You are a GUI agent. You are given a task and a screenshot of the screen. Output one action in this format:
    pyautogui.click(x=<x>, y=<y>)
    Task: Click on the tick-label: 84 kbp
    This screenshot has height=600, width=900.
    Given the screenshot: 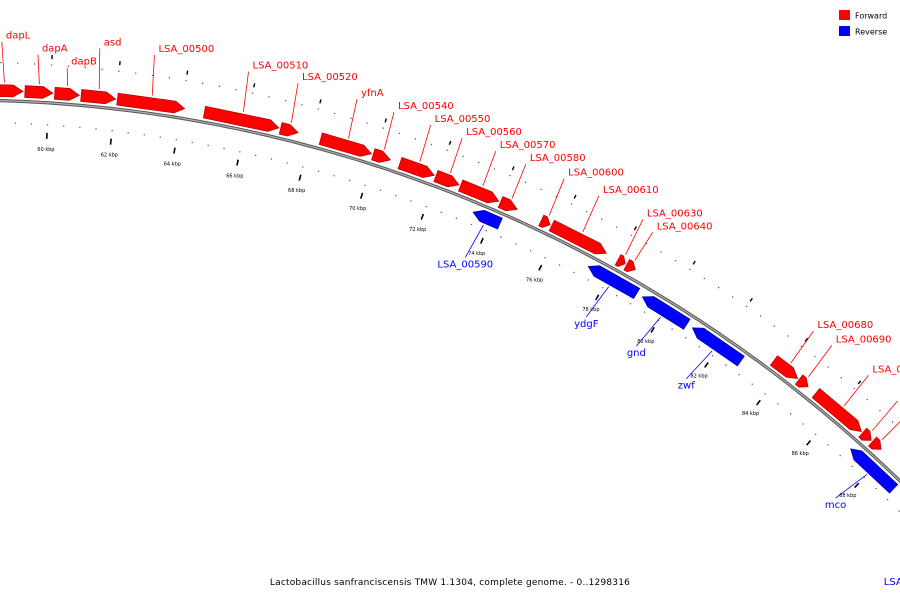 What is the action you would take?
    pyautogui.click(x=750, y=414)
    